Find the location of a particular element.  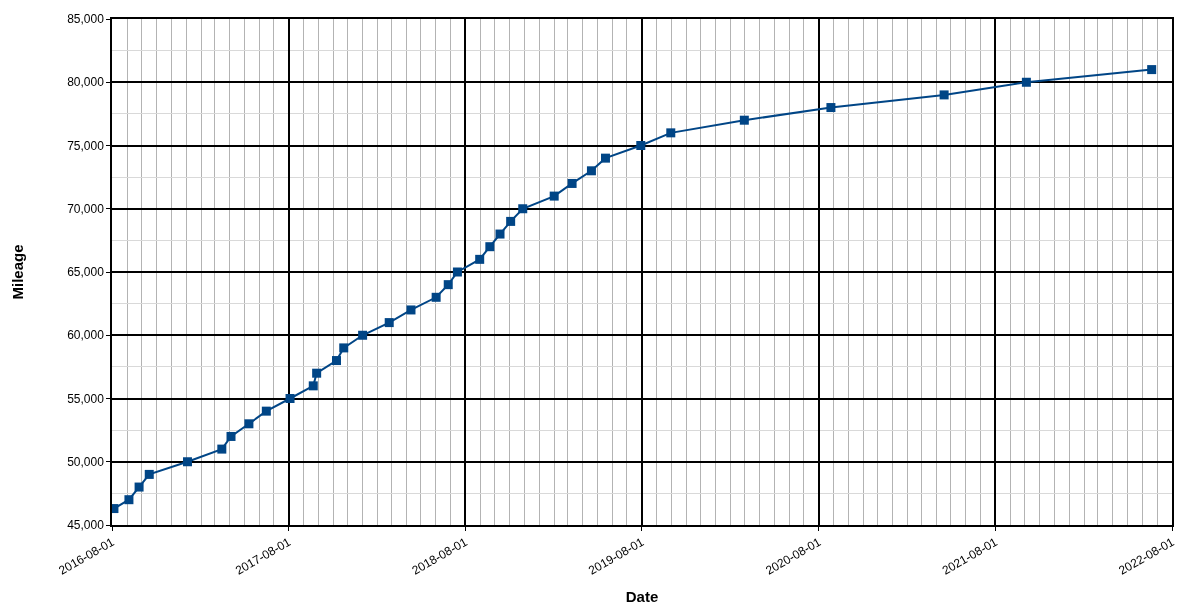

y-tick-label: 55,000 is located at coordinates (86, 398).